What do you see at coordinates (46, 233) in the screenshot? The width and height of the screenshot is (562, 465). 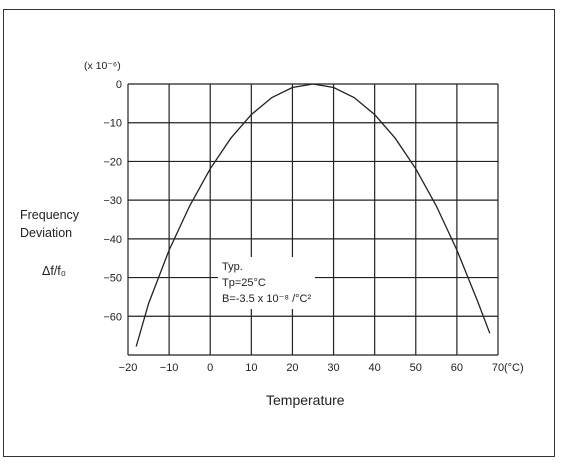 I see `y-axis-label-line-2: Deviation` at bounding box center [46, 233].